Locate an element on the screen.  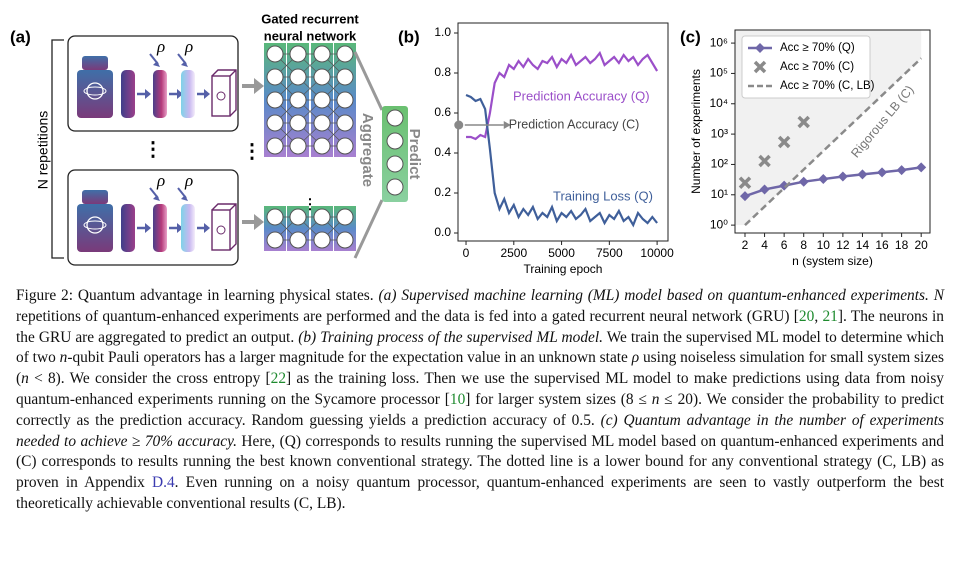
caption-text: ] for larger system sizes (8 ≤ is located at coordinates (558, 399).